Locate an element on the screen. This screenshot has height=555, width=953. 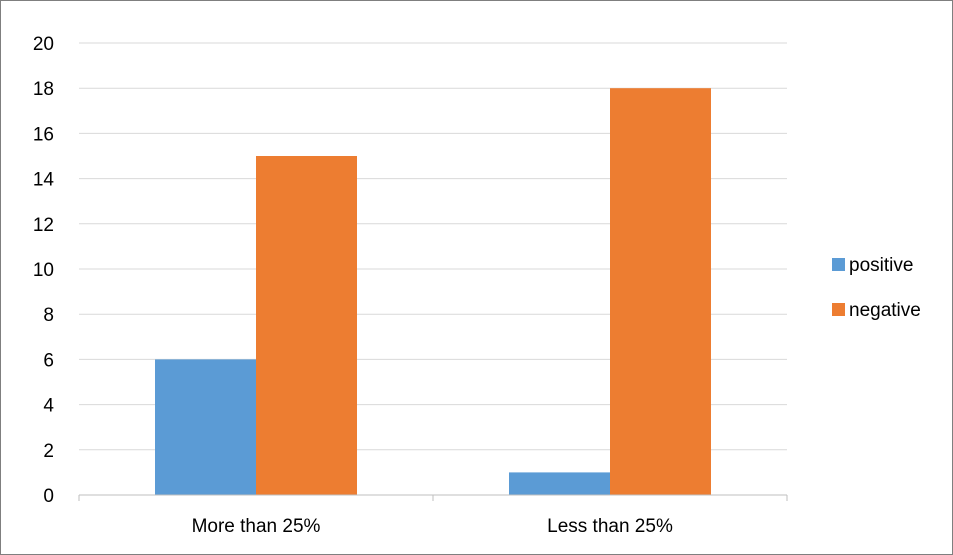
y-tick-label: 0 is located at coordinates (48, 496).